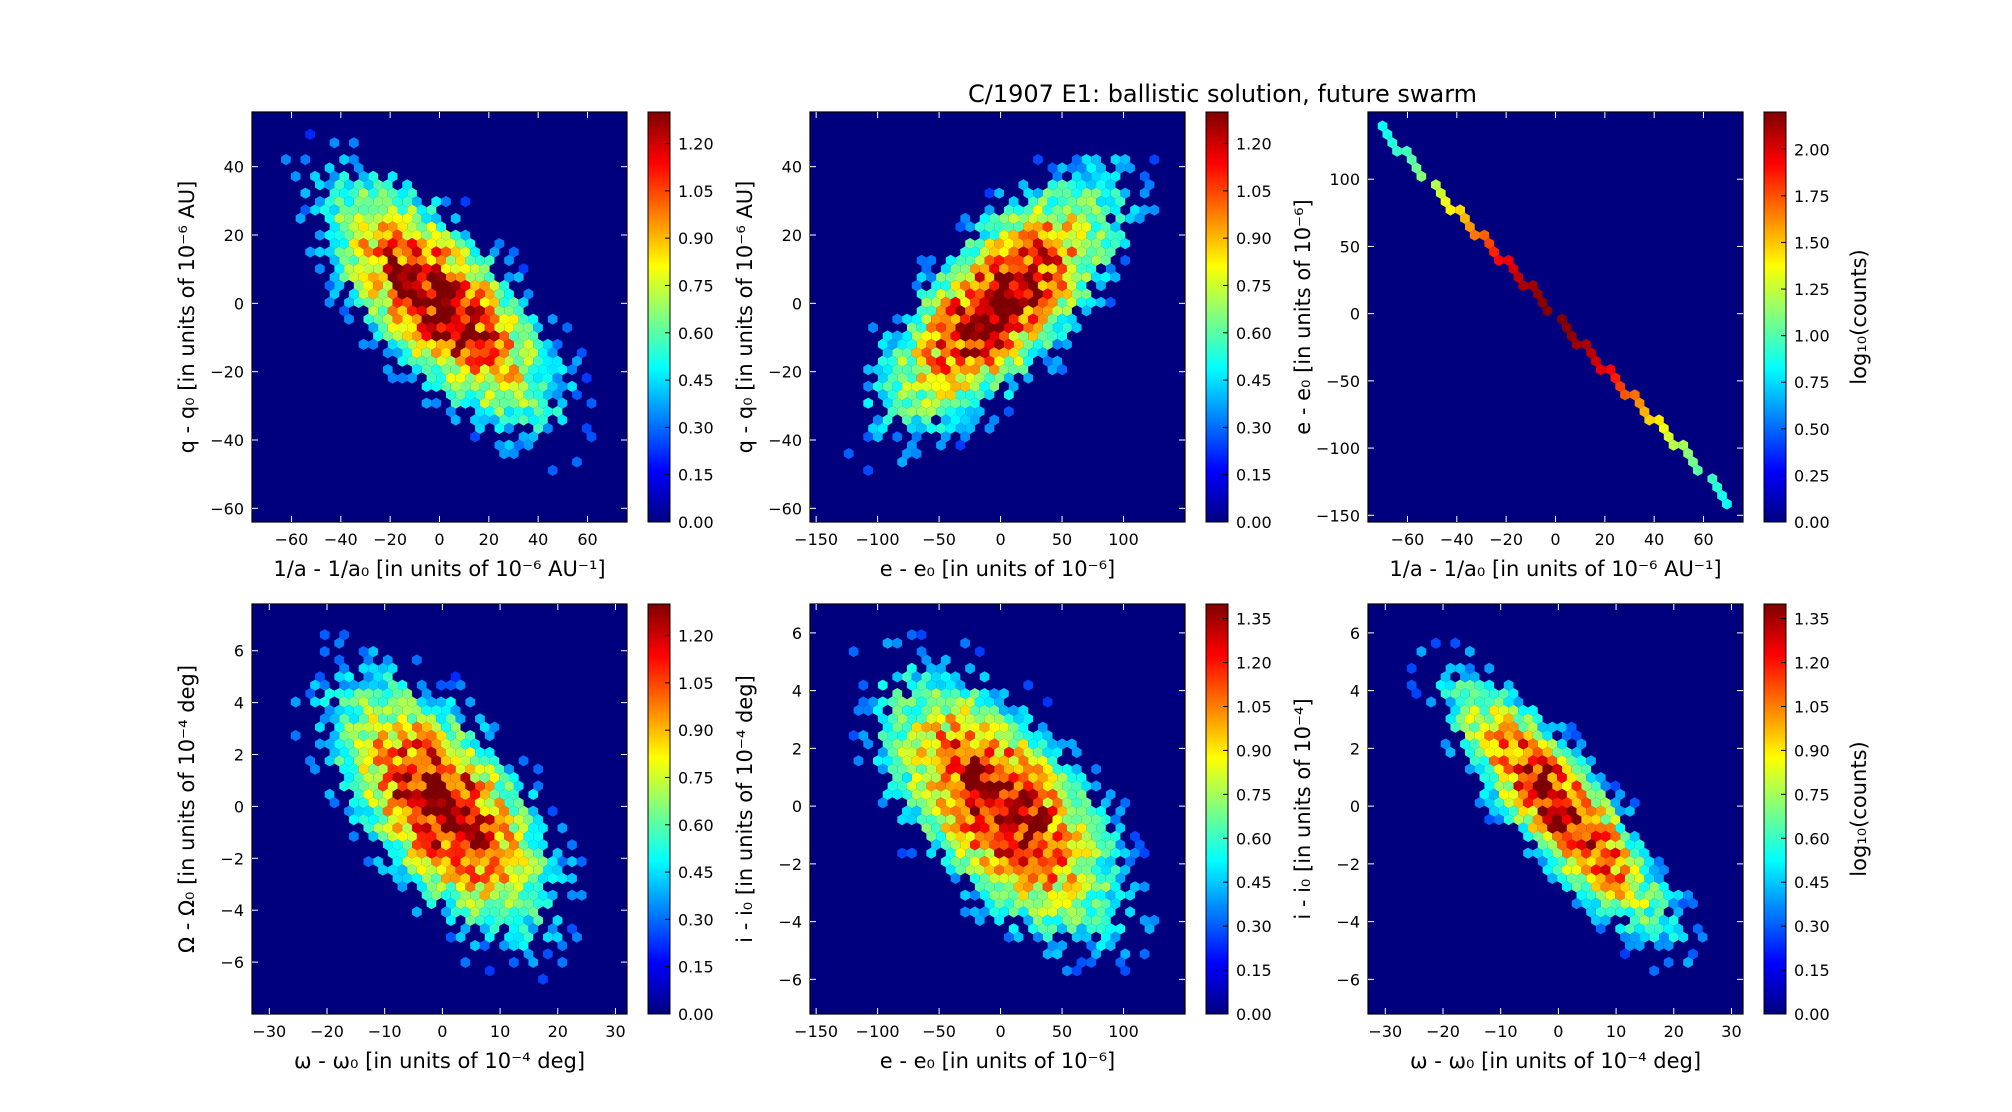 This screenshot has height=1112, width=2012. What do you see at coordinates (785, 508) in the screenshot?
I see `y-tick-label: −60` at bounding box center [785, 508].